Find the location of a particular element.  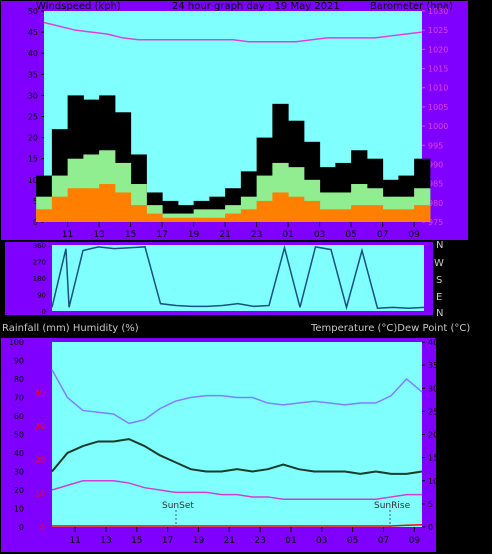

humidity-tick-label: 0 is located at coordinates (21, 527).